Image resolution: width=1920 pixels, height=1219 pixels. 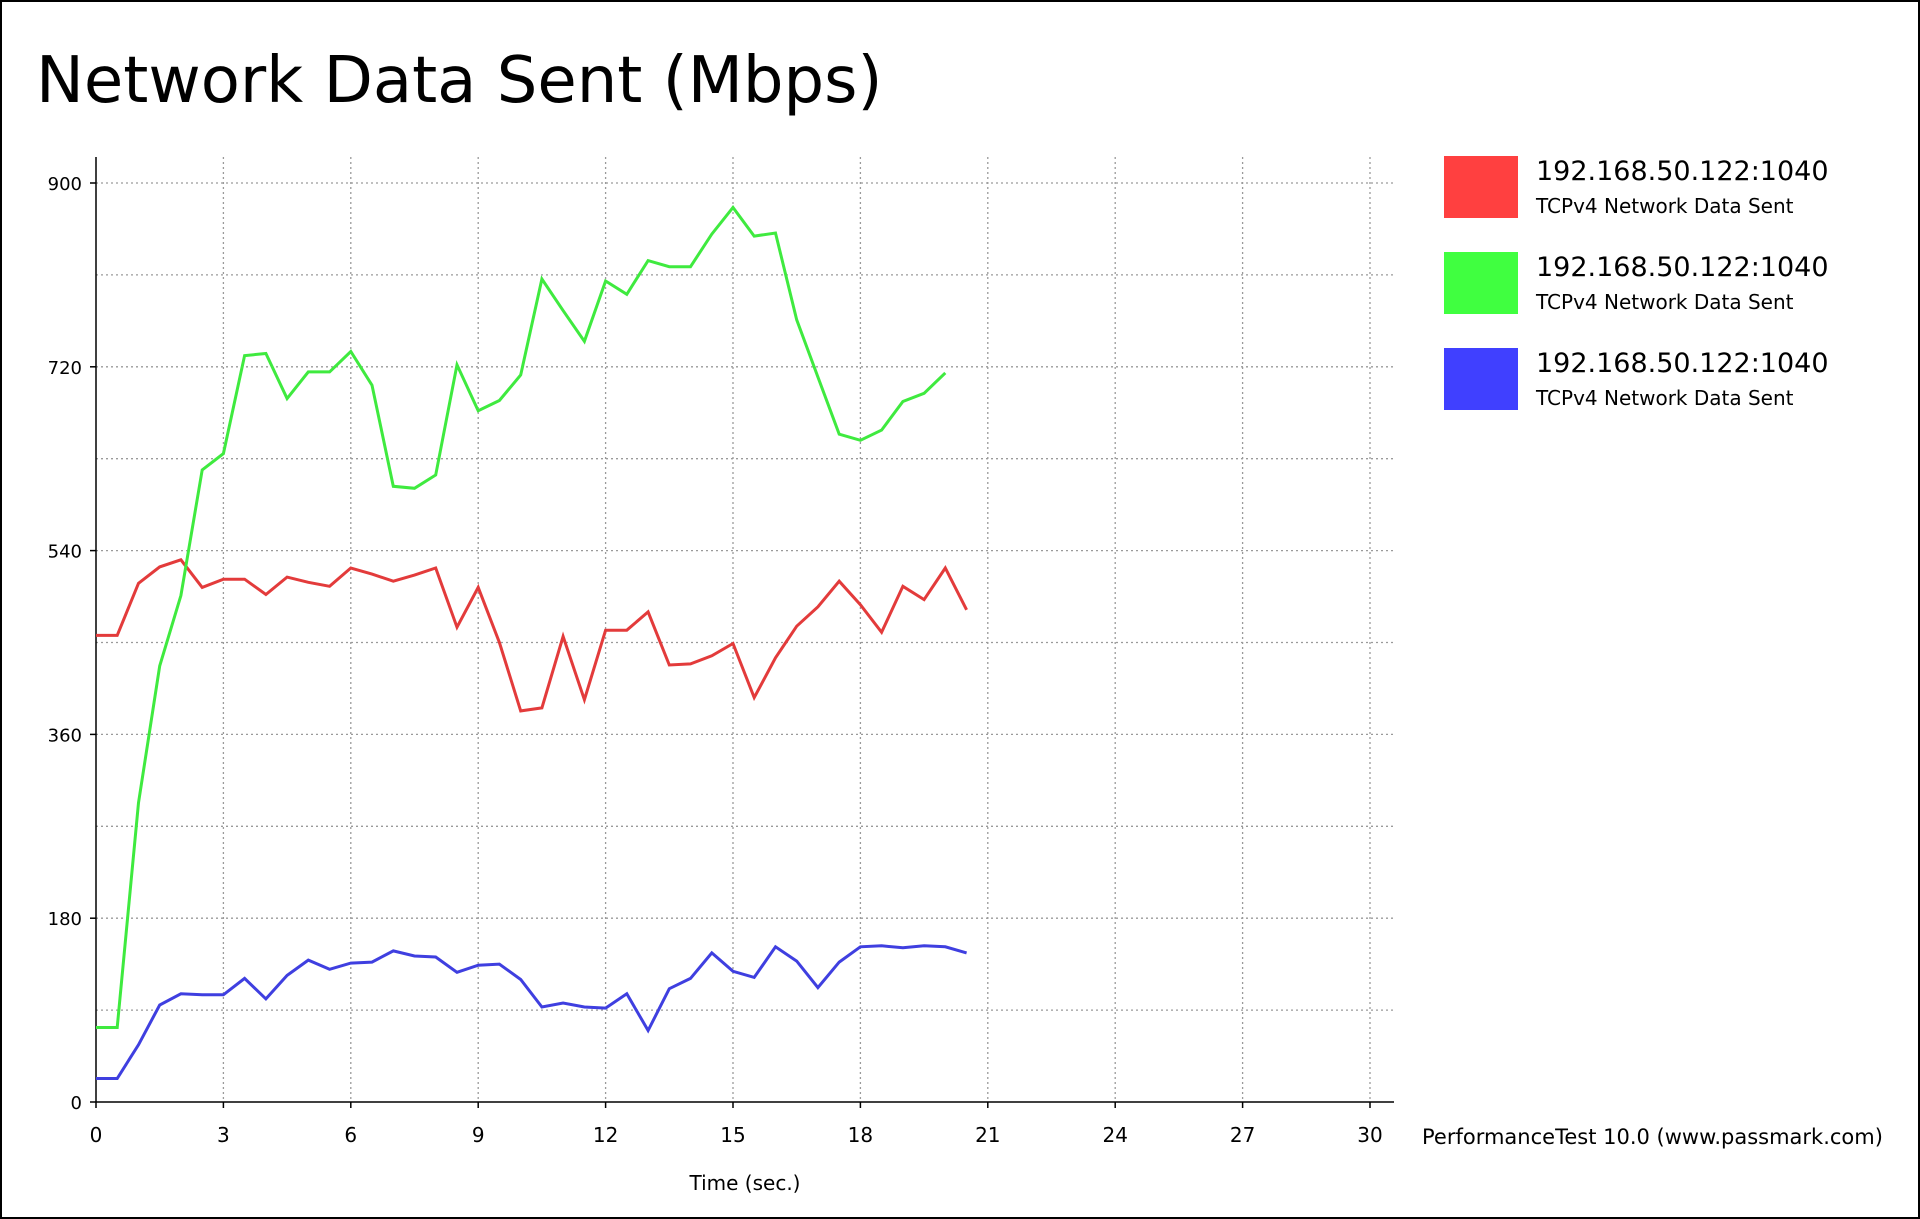 I want to click on x-tick-label: 12, so click(x=605, y=1135).